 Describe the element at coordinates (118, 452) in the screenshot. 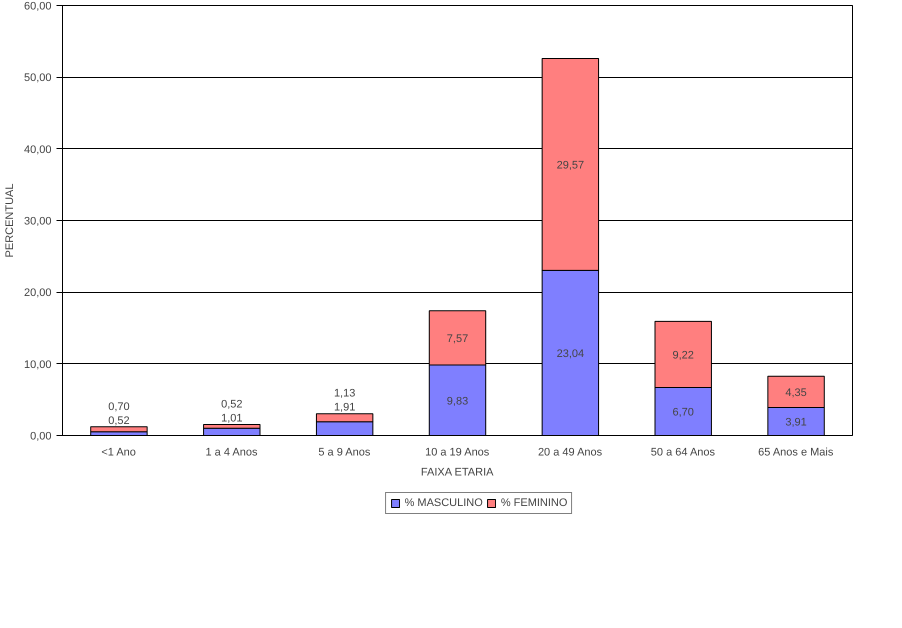

I see `x-tick-label: <1 Ano` at that location.